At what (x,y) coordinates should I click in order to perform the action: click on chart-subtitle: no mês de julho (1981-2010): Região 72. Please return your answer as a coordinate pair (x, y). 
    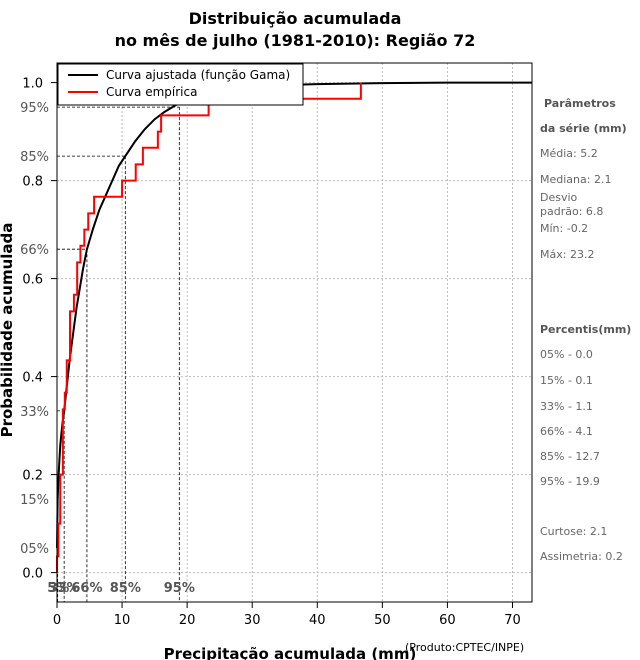
    Looking at the image, I should click on (295, 40).